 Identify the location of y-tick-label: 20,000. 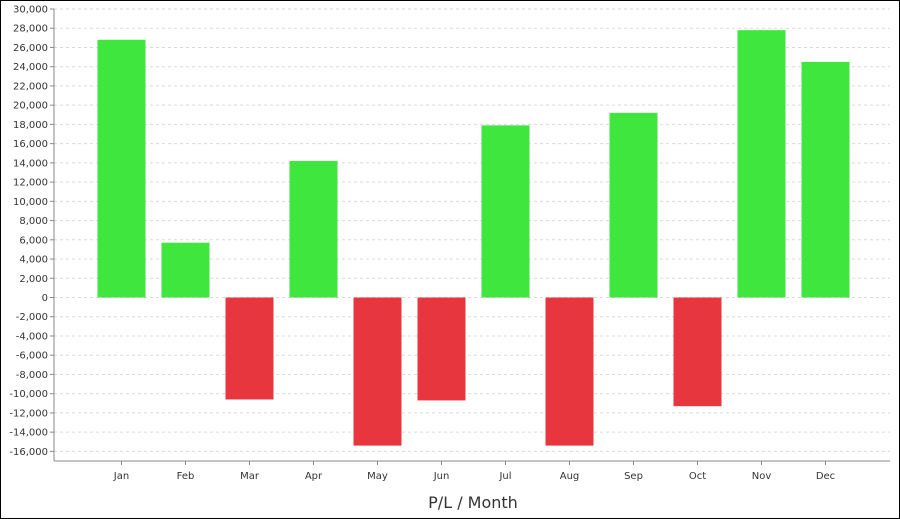
(30, 106).